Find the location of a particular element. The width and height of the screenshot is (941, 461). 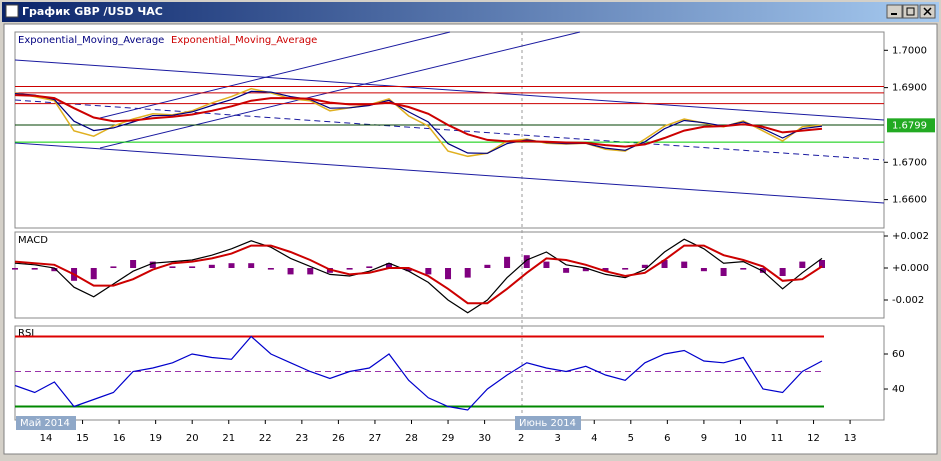

x-tick-label: 14 is located at coordinates (46, 438).